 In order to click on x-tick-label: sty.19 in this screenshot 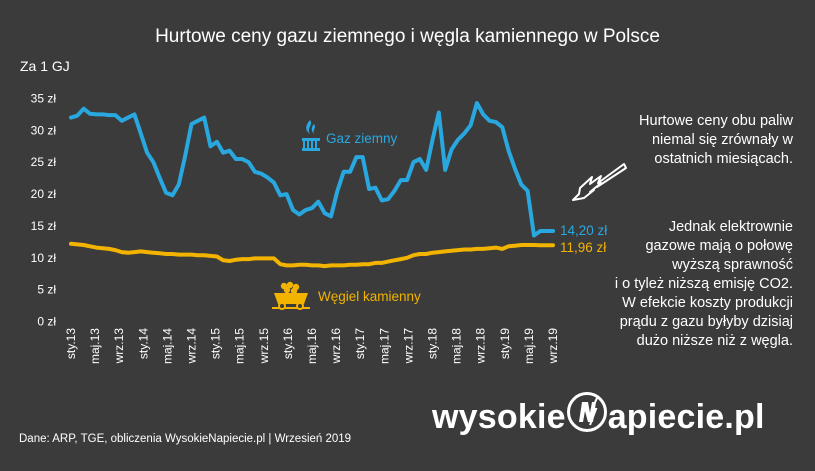, I will do `click(505, 343)`.